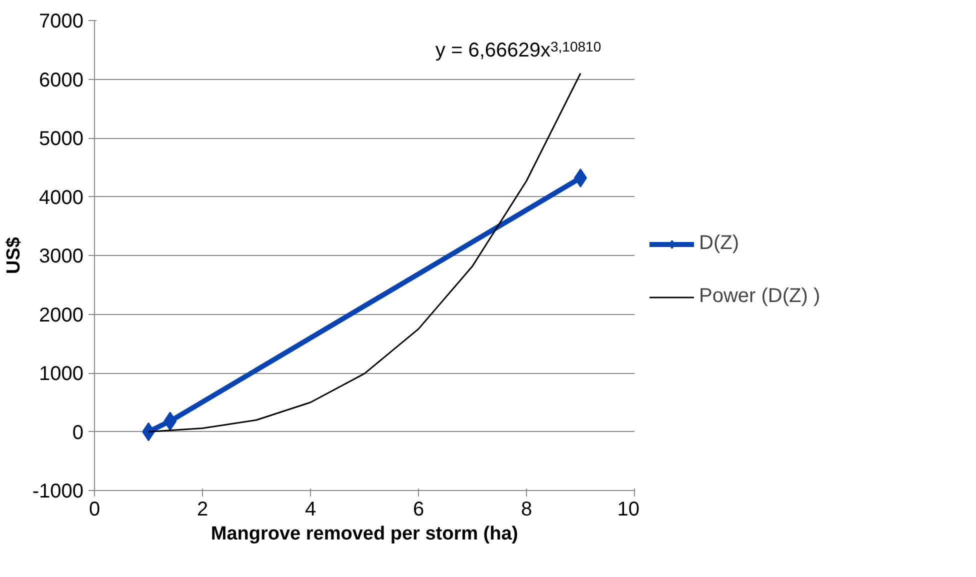 Image resolution: width=976 pixels, height=577 pixels. I want to click on y-tick-label: 6000, so click(61, 80).